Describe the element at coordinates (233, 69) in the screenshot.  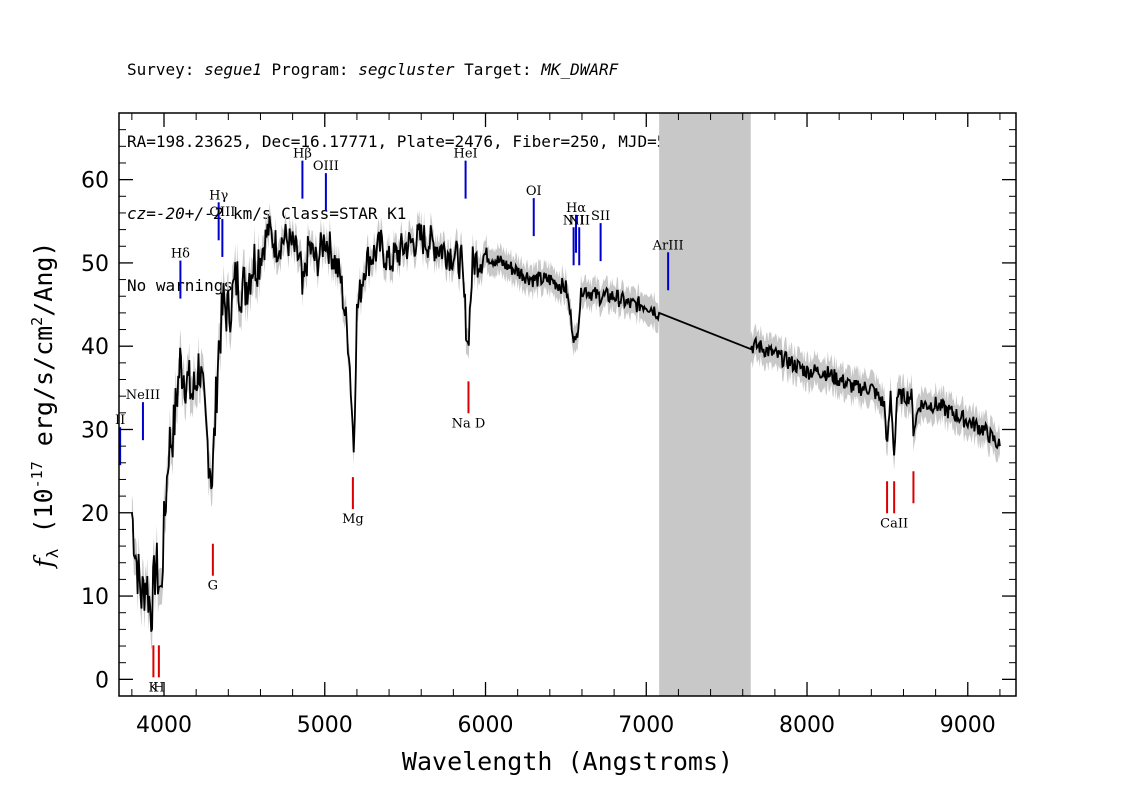
I see `survey-value: segue1` at that location.